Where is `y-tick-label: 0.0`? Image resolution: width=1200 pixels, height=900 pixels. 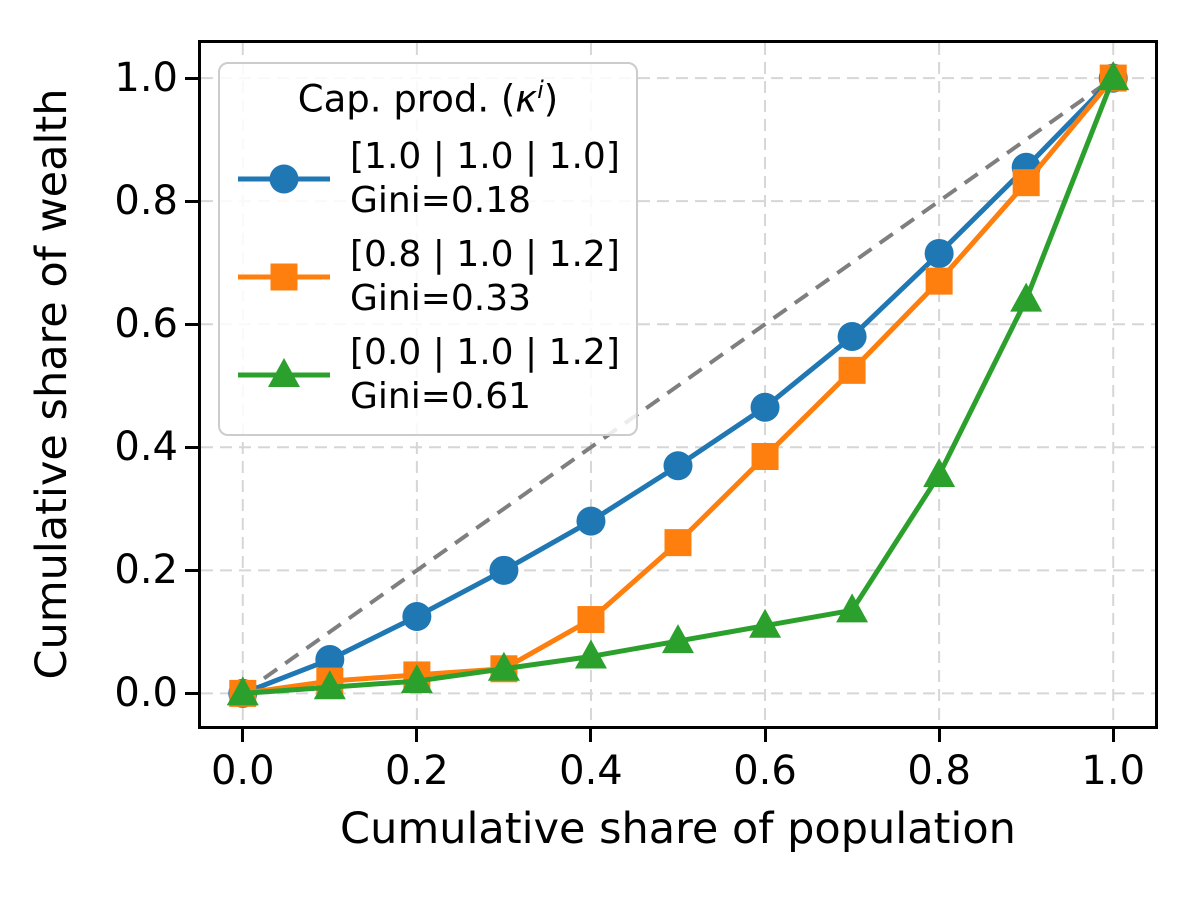 y-tick-label: 0.0 is located at coordinates (146, 693).